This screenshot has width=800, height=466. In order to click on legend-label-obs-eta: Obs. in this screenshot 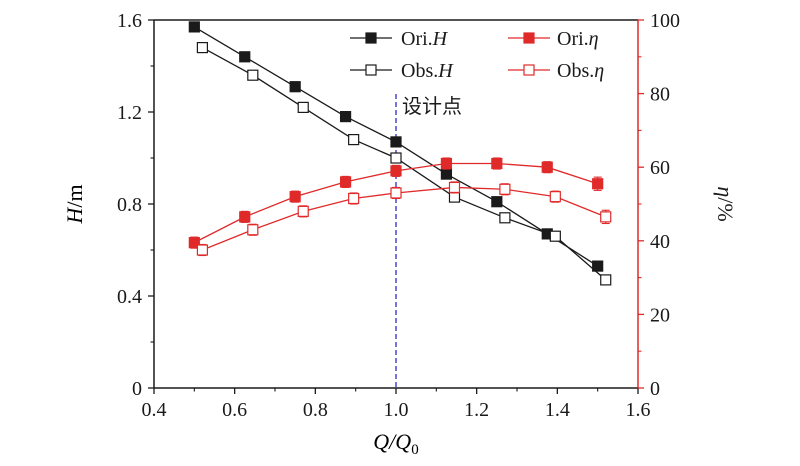, I will do `click(575, 71)`.